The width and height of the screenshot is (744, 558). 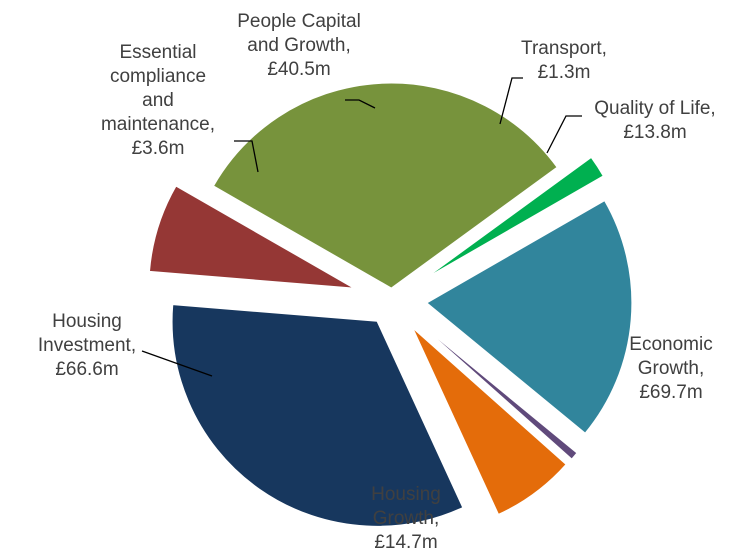 What do you see at coordinates (158, 148) in the screenshot?
I see `slice-label-line: £3.6m` at bounding box center [158, 148].